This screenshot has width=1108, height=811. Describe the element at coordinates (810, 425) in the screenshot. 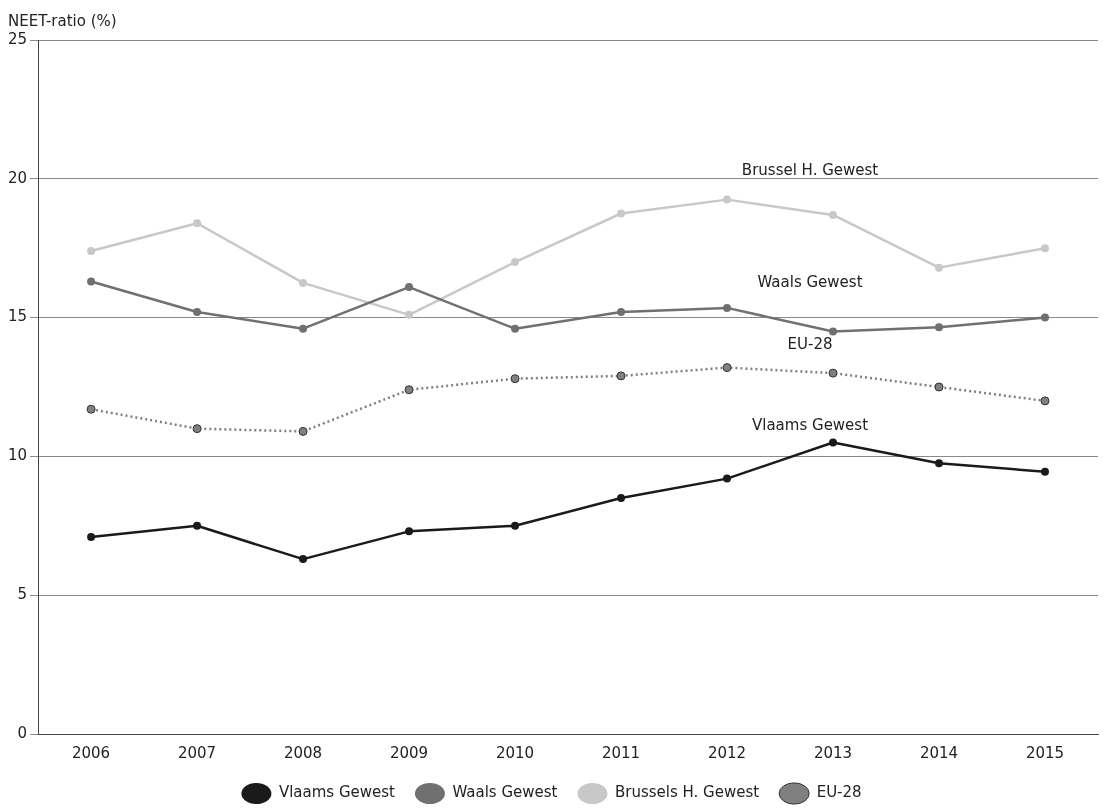

I see `annotation: Vlaams Gewest` at that location.